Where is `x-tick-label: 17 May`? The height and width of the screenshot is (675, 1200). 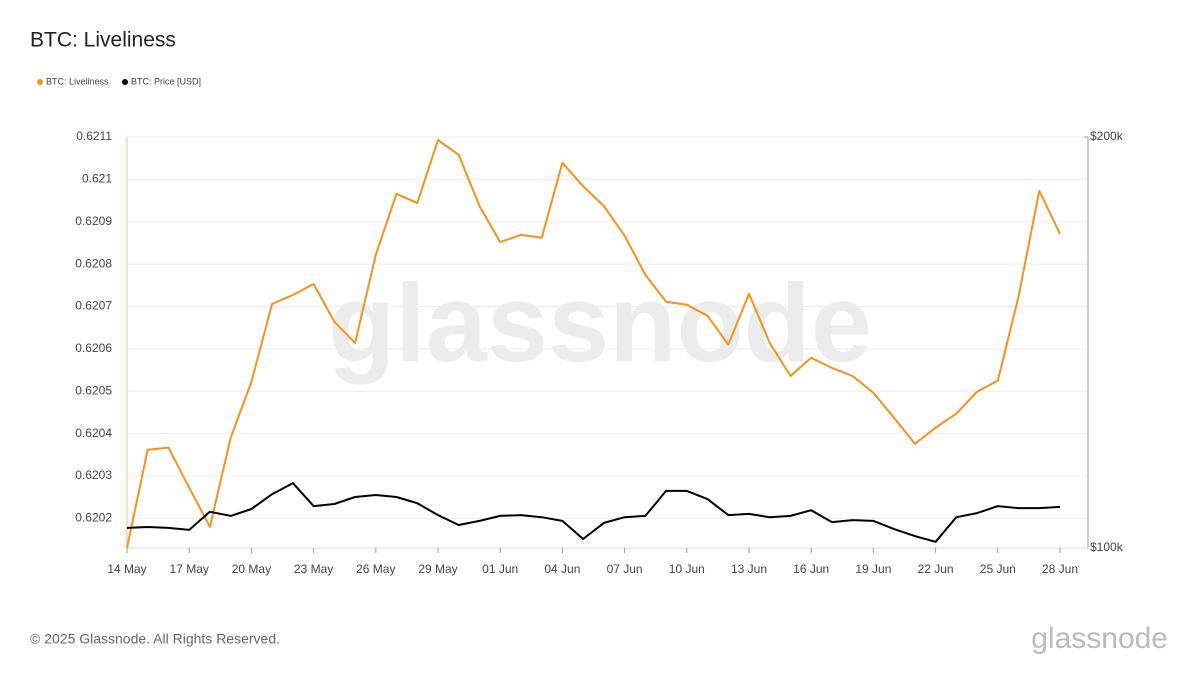 x-tick-label: 17 May is located at coordinates (189, 569).